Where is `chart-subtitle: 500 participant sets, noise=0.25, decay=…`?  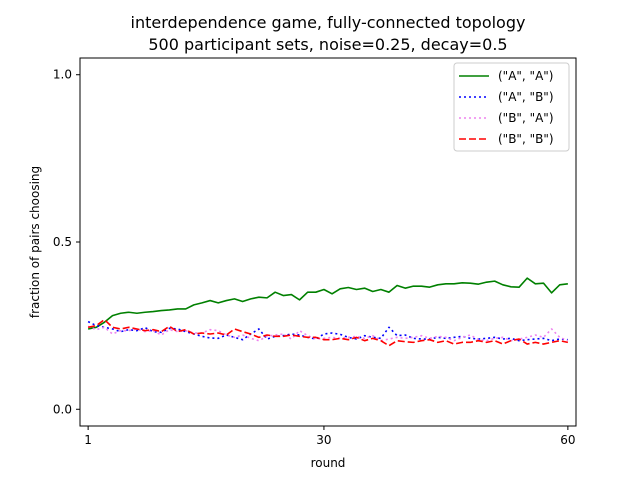
chart-subtitle: 500 participant sets, noise=0.25, decay=… is located at coordinates (327, 44).